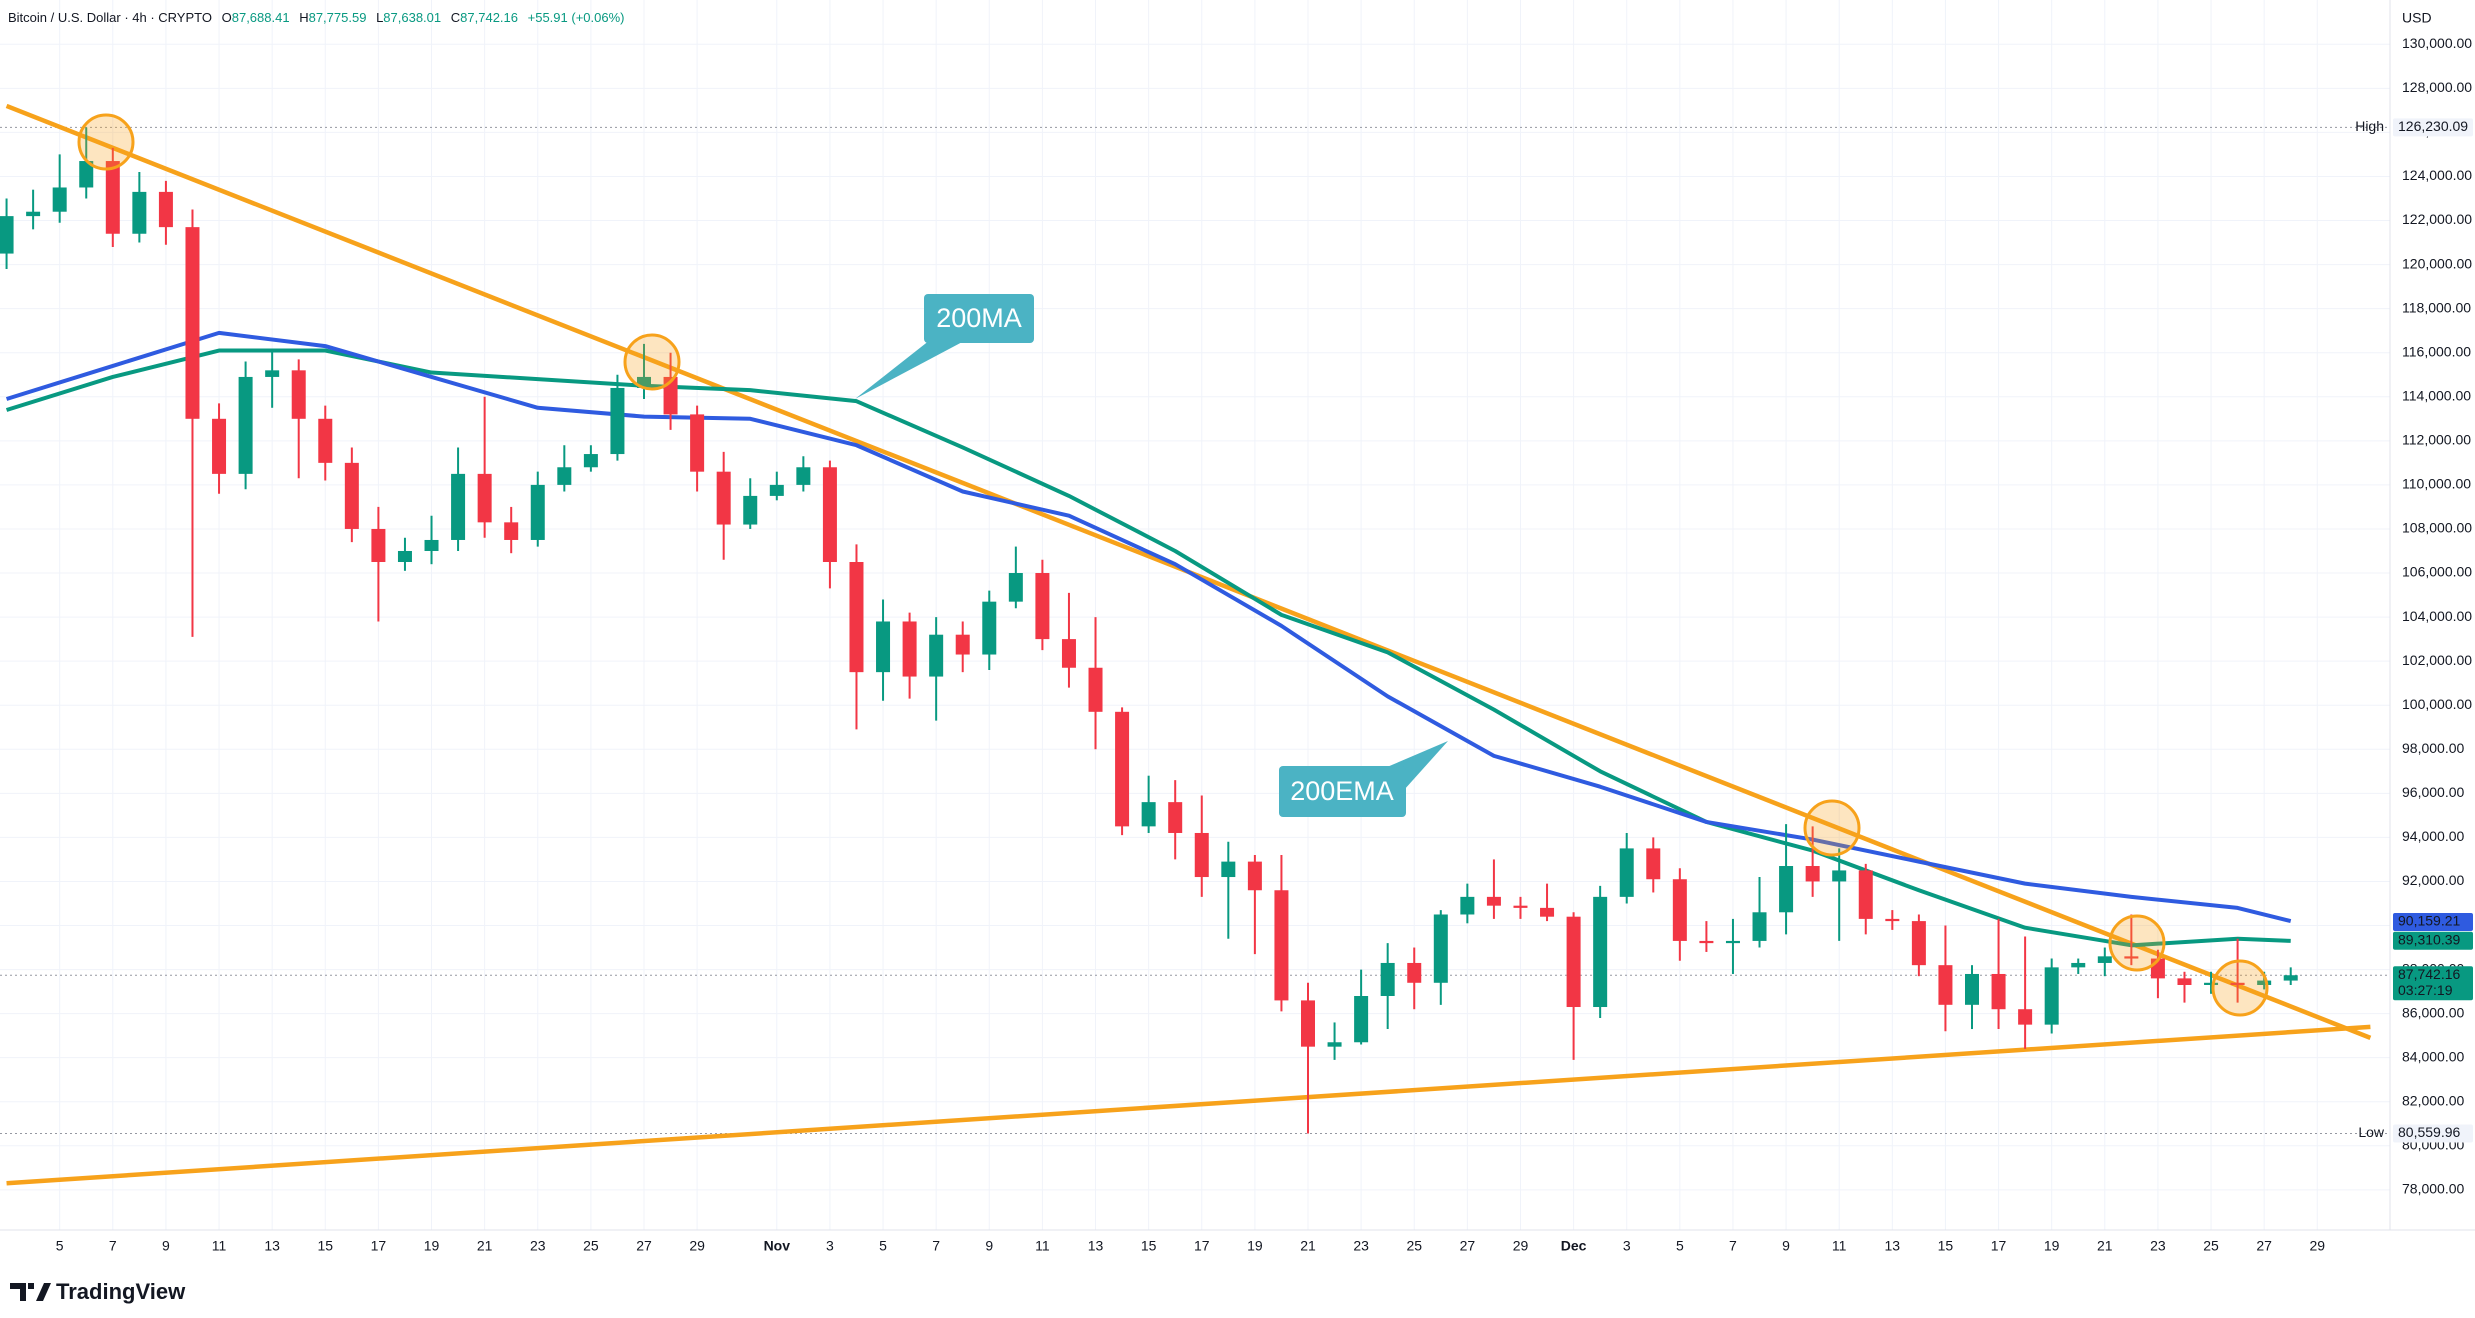 The height and width of the screenshot is (1318, 2475). Describe the element at coordinates (2433, 748) in the screenshot. I see `y-tick-label: 98,000.00` at that location.